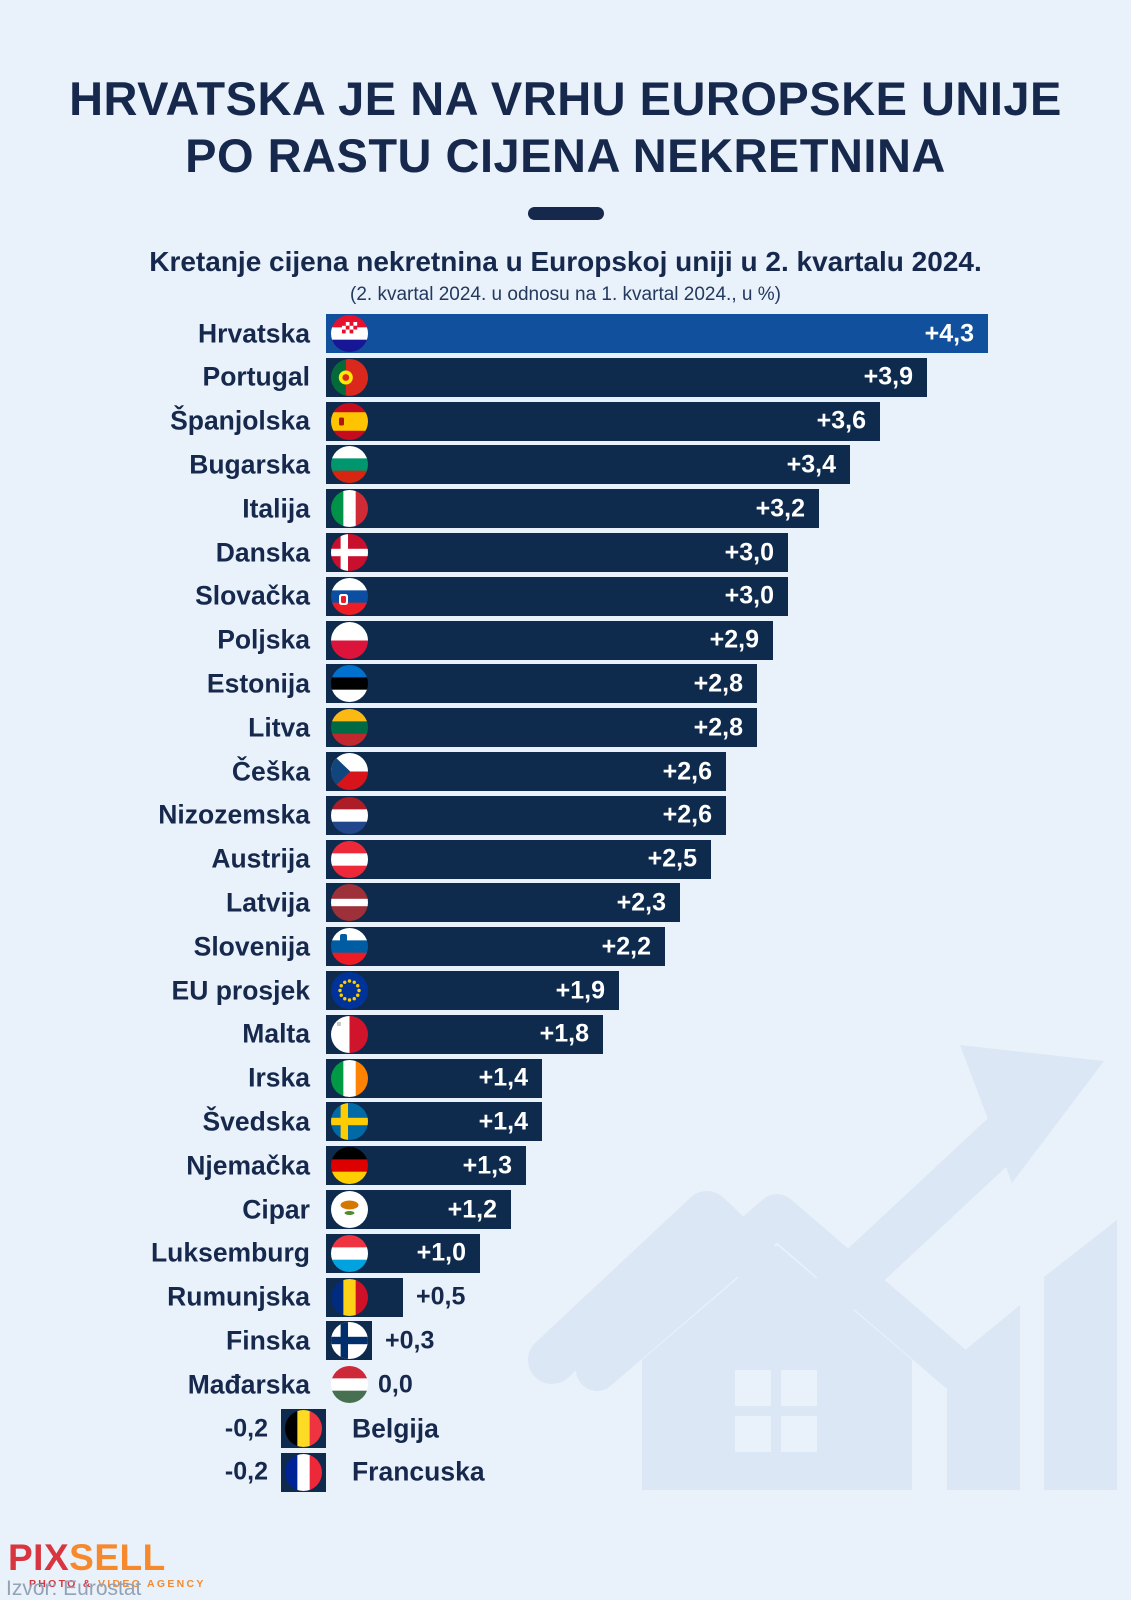 This screenshot has height=1600, width=1131. What do you see at coordinates (87, 1557) in the screenshot?
I see `pixsell-logo-text: PIXSELL` at bounding box center [87, 1557].